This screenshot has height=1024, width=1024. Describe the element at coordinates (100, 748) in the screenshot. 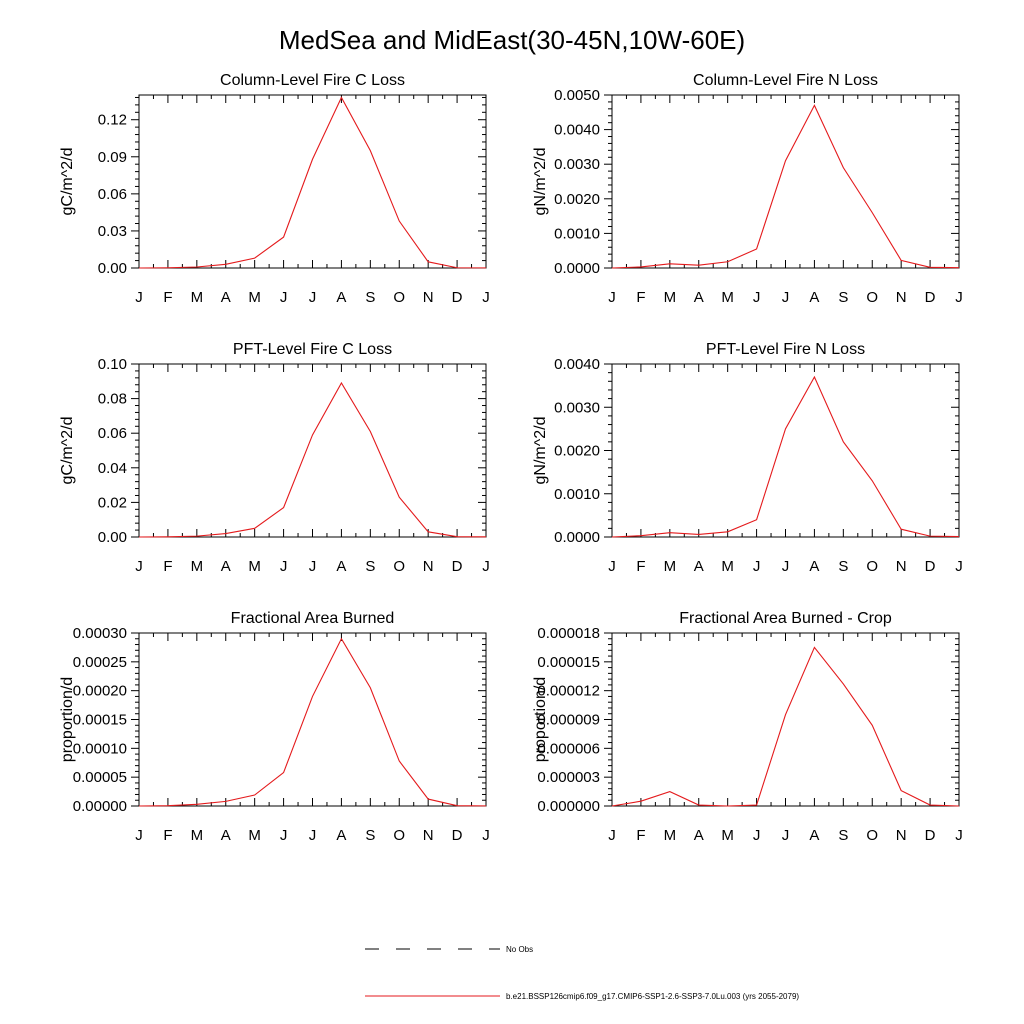

I see `y-tick-label: 0.00010` at that location.